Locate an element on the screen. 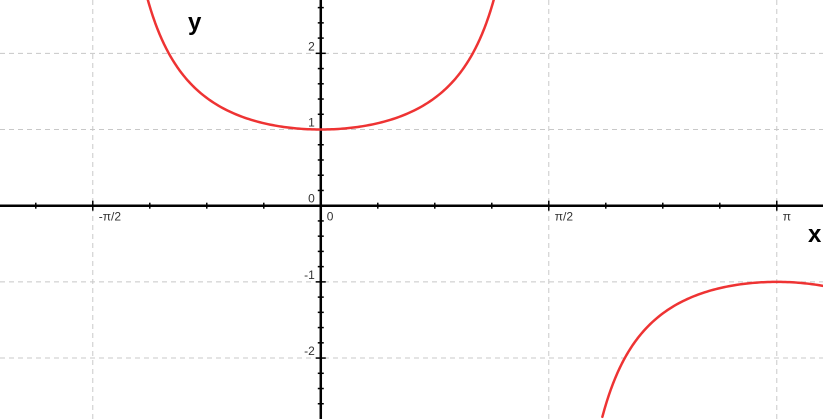 Image resolution: width=823 pixels, height=419 pixels. y-tick-label: 1 is located at coordinates (311, 123).